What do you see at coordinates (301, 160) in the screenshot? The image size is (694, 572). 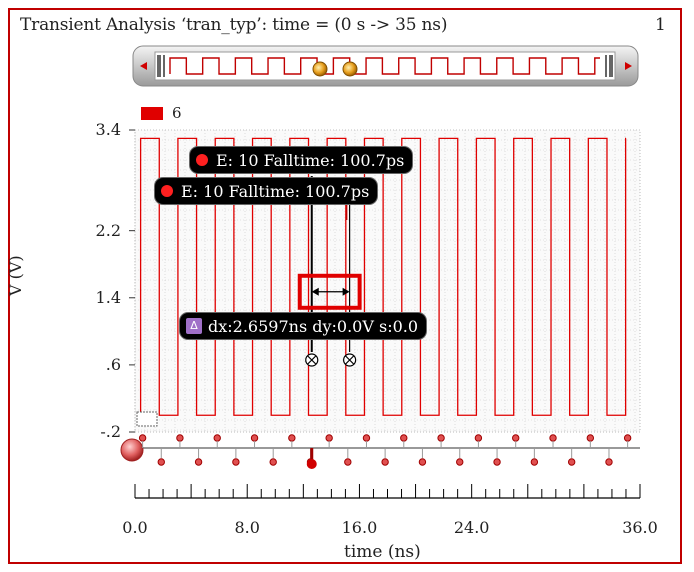 I see `falltime-marker-label-1: E: 10 Falltime: 100.7ps` at bounding box center [301, 160].